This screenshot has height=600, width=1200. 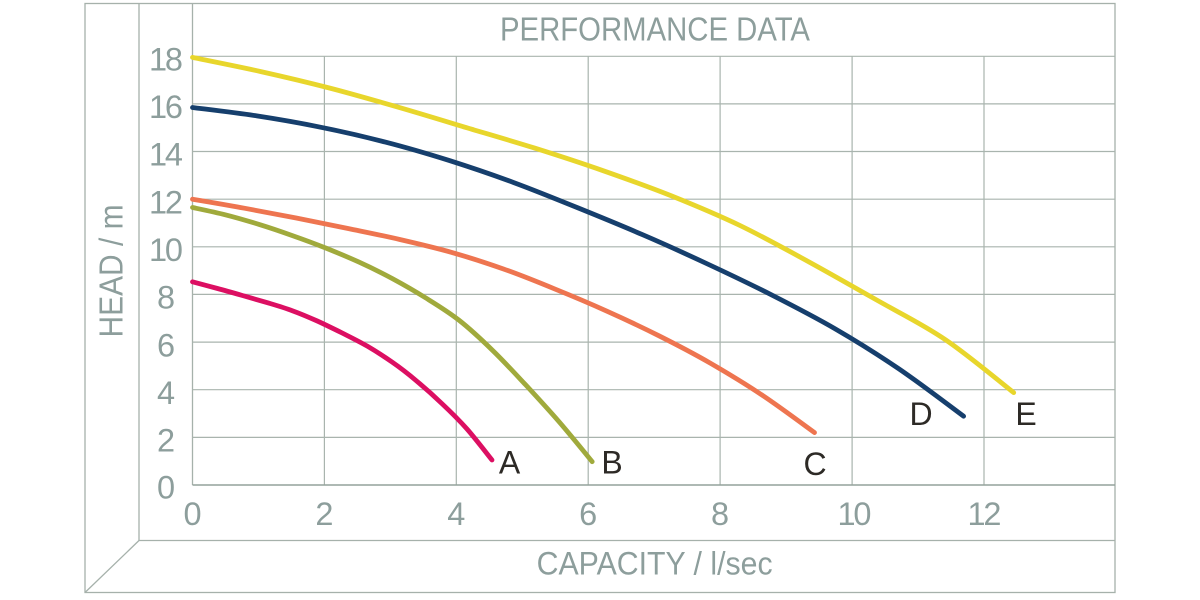 What do you see at coordinates (510, 463) in the screenshot?
I see `svg-text: A` at bounding box center [510, 463].